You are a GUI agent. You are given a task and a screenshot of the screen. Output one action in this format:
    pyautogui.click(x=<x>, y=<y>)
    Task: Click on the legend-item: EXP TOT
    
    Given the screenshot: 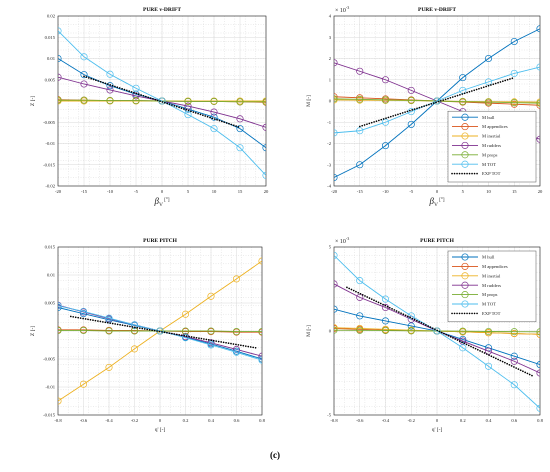 What is the action you would take?
    pyautogui.click(x=476, y=313)
    